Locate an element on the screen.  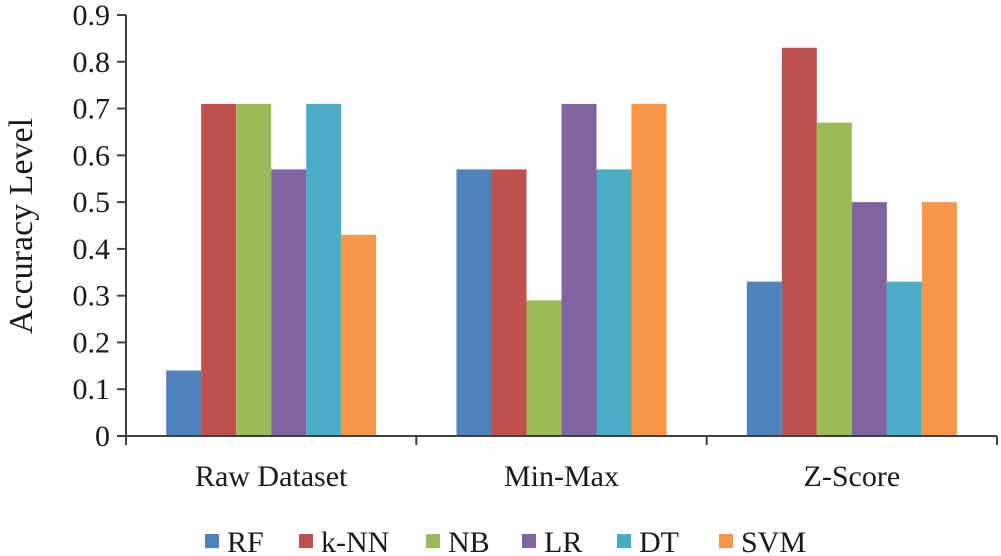
y-axis-ticks: 0 0.1 0.2 0.3 0.4 0.5 0.6 0.7 0.8 0.9 is located at coordinates (99, 226).